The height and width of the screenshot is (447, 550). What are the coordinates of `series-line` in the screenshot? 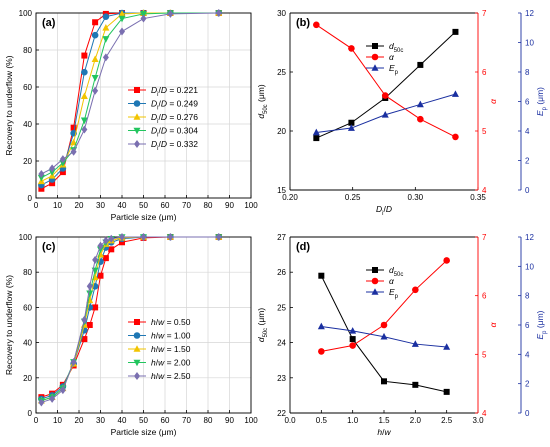 It's located at (130, 319).